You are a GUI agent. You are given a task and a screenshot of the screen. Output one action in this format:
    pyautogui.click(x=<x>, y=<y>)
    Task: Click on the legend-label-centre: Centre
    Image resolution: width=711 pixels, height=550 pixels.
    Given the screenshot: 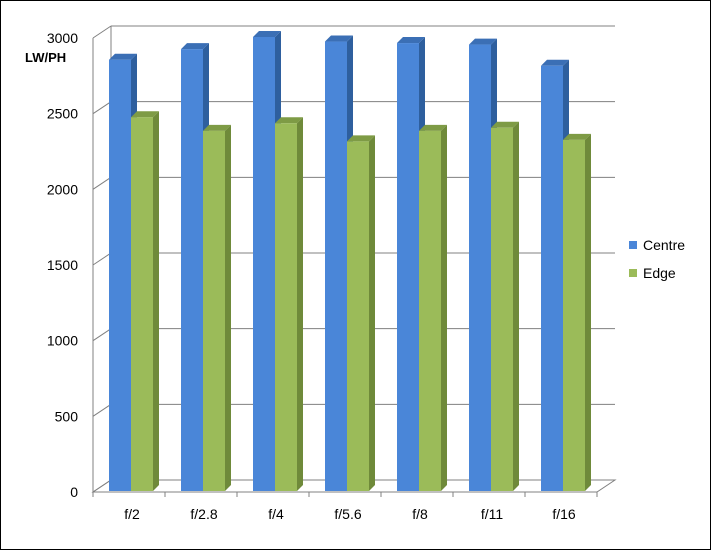 What is the action you would take?
    pyautogui.click(x=664, y=245)
    